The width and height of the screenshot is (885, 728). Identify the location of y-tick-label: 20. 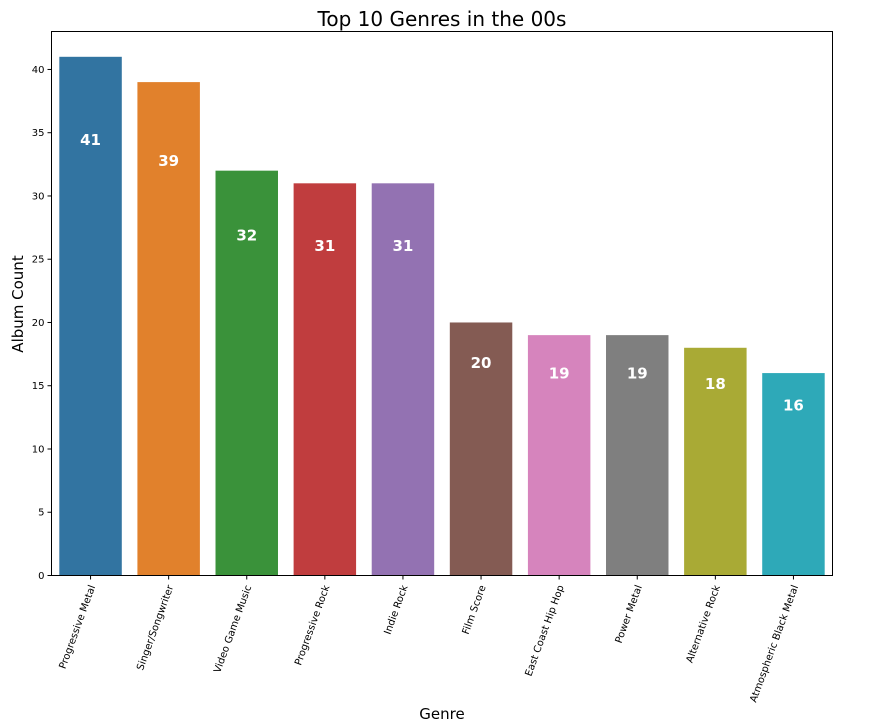
(38, 323).